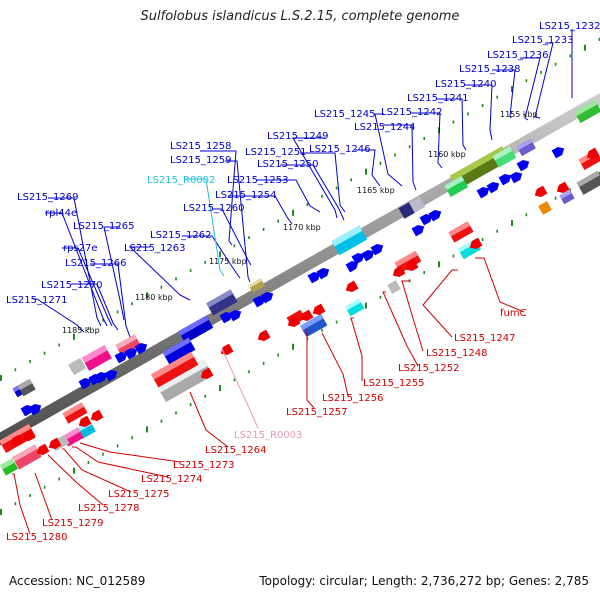 The width and height of the screenshot is (600, 600). I want to click on gene-label: LS215_1278, so click(108, 508).